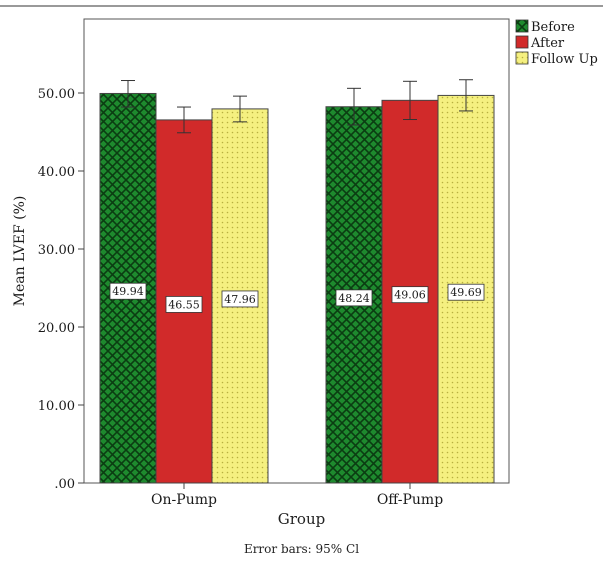 The image size is (603, 561). I want to click on data-labels: 49.94 46.55 47.96 48.24 49.06 49.69, so click(297, 297).